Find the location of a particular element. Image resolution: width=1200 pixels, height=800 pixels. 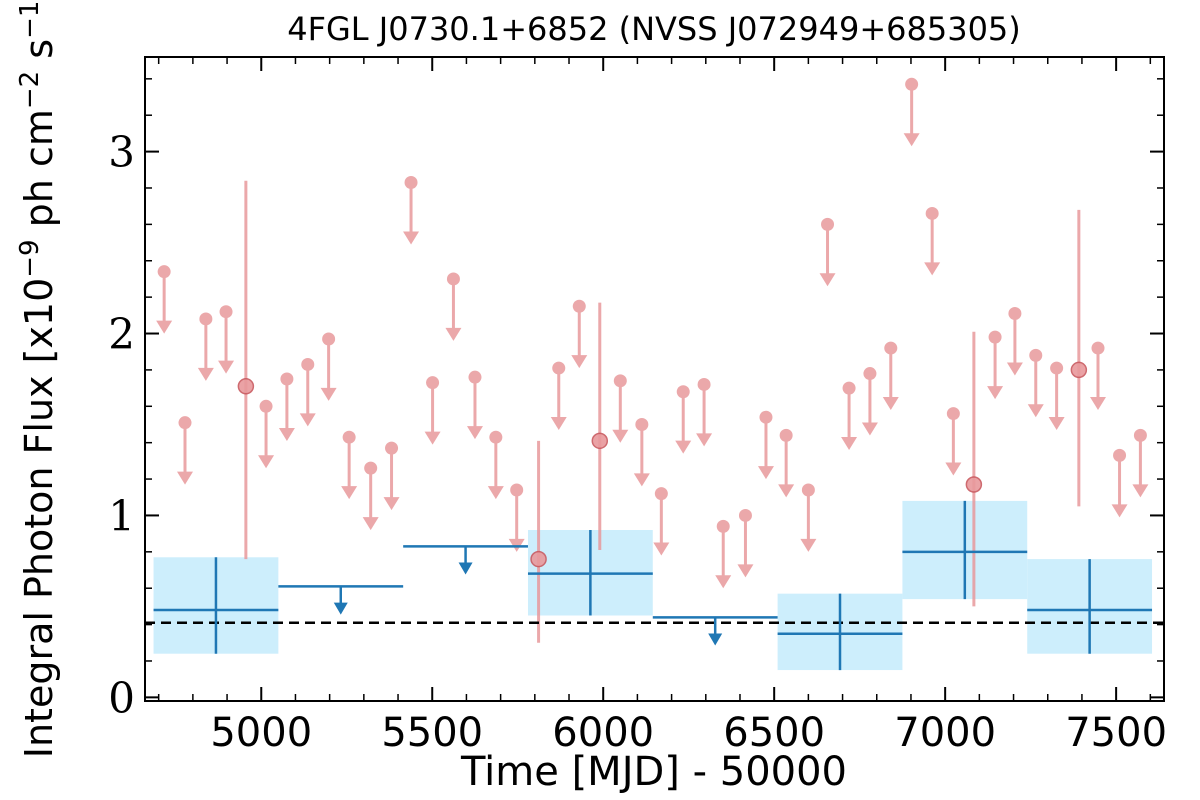

y-label-exp2: −2 is located at coordinates (30, 90).